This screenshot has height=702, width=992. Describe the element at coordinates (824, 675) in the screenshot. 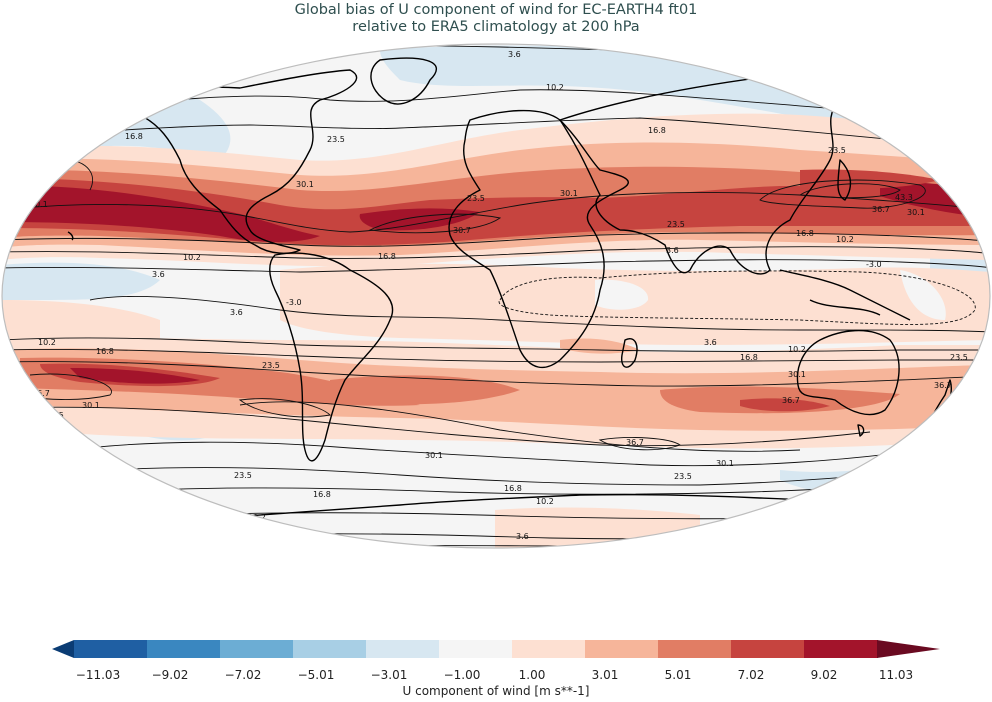

I see `colorbar-tick: 9.02` at that location.